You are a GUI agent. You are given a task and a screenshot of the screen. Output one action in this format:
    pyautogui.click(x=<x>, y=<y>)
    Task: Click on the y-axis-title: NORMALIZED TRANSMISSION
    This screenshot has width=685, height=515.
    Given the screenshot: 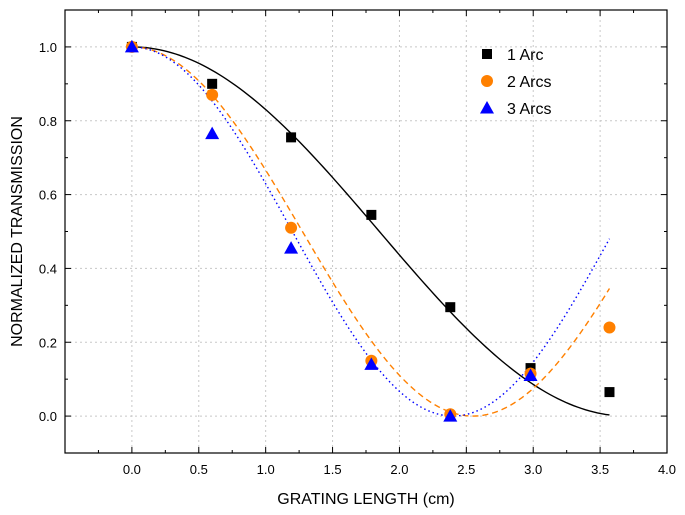 What is the action you would take?
    pyautogui.click(x=17, y=231)
    